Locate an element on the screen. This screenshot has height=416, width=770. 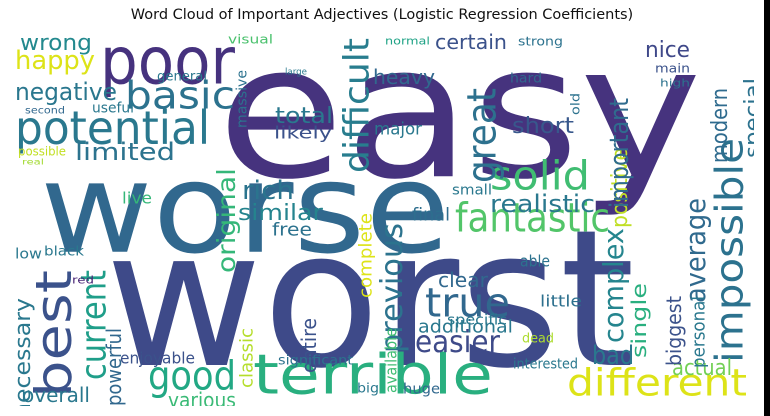
word-personal: personal is located at coordinates (699, 332).